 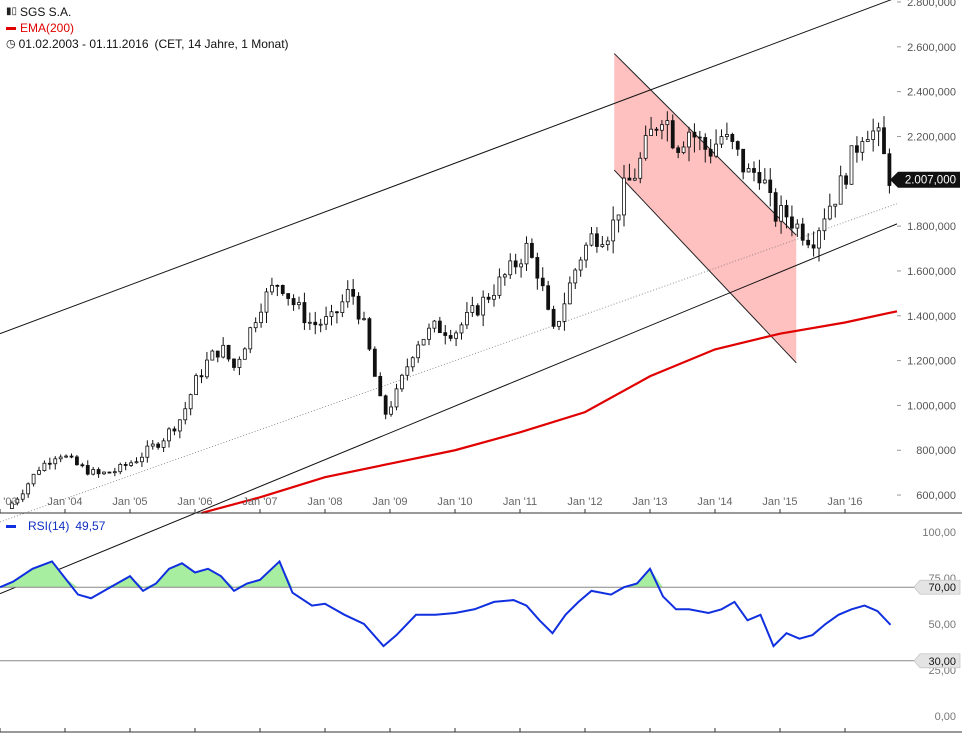 What do you see at coordinates (47, 28) in the screenshot?
I see `ema-label: EMA(200)` at bounding box center [47, 28].